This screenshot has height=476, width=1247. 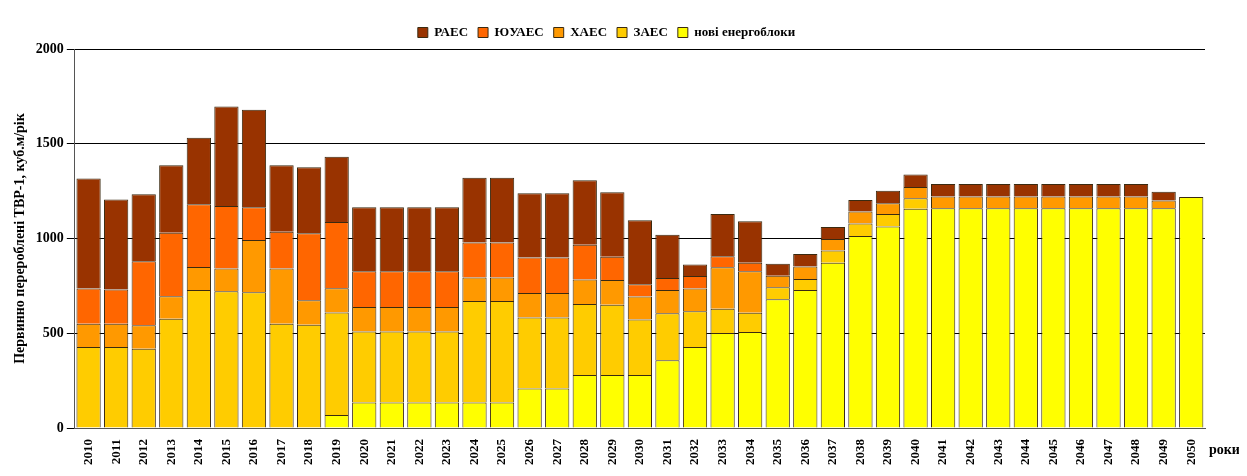 What do you see at coordinates (1080, 451) in the screenshot?
I see `x-tick-label: 2046` at bounding box center [1080, 451].